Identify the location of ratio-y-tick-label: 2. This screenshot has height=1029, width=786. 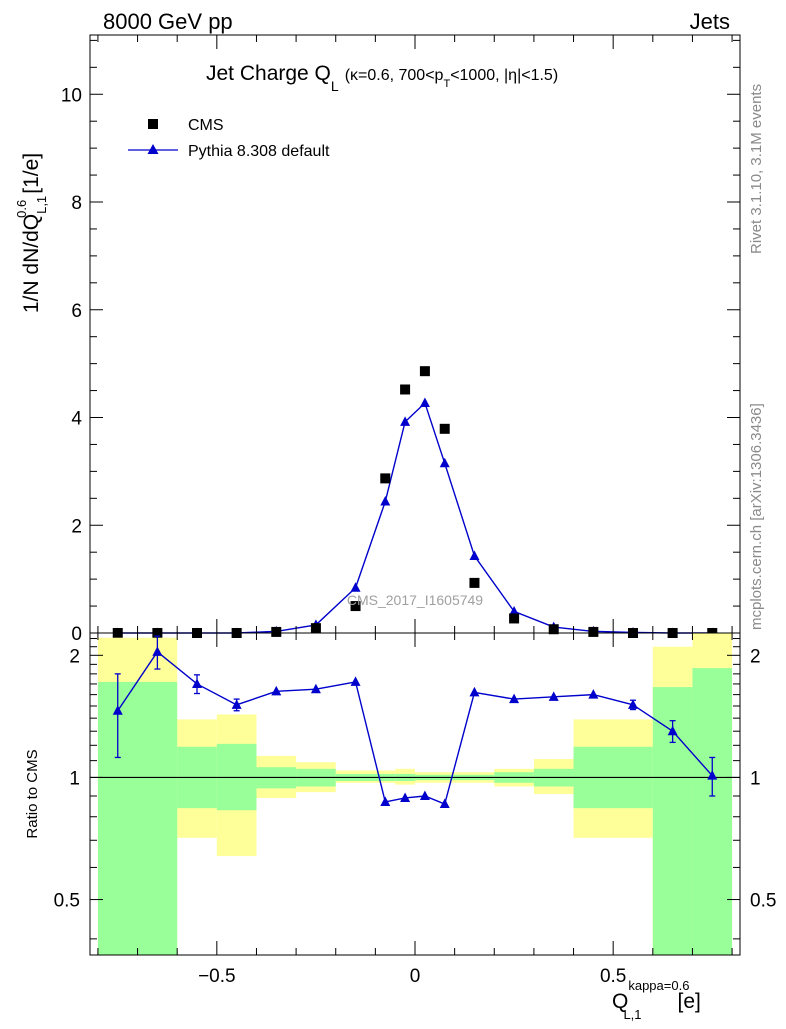
(74, 656).